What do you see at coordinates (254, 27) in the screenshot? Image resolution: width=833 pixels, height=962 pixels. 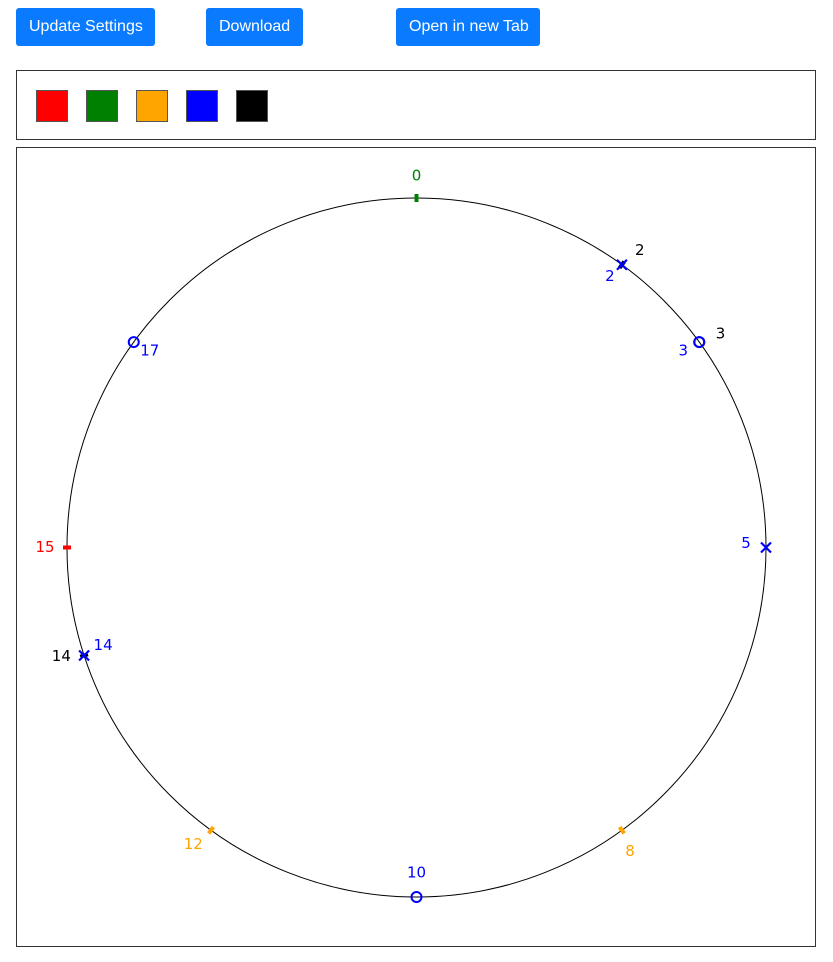 I see `download-button: Download` at bounding box center [254, 27].